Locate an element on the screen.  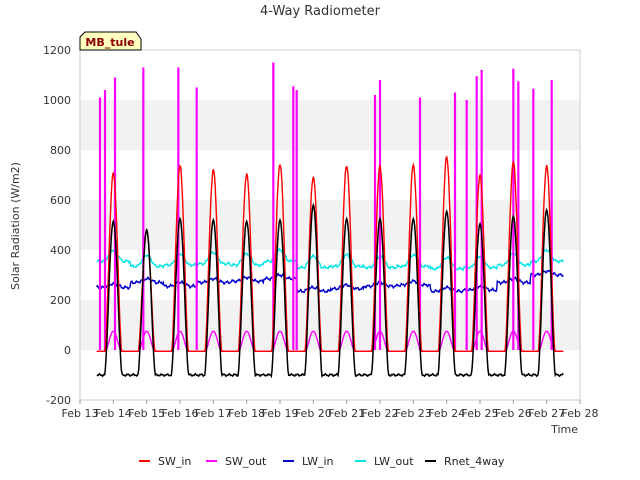
legend: SW_in SW_out LW_in LW_out Rnet_4way is located at coordinates (322, 461).